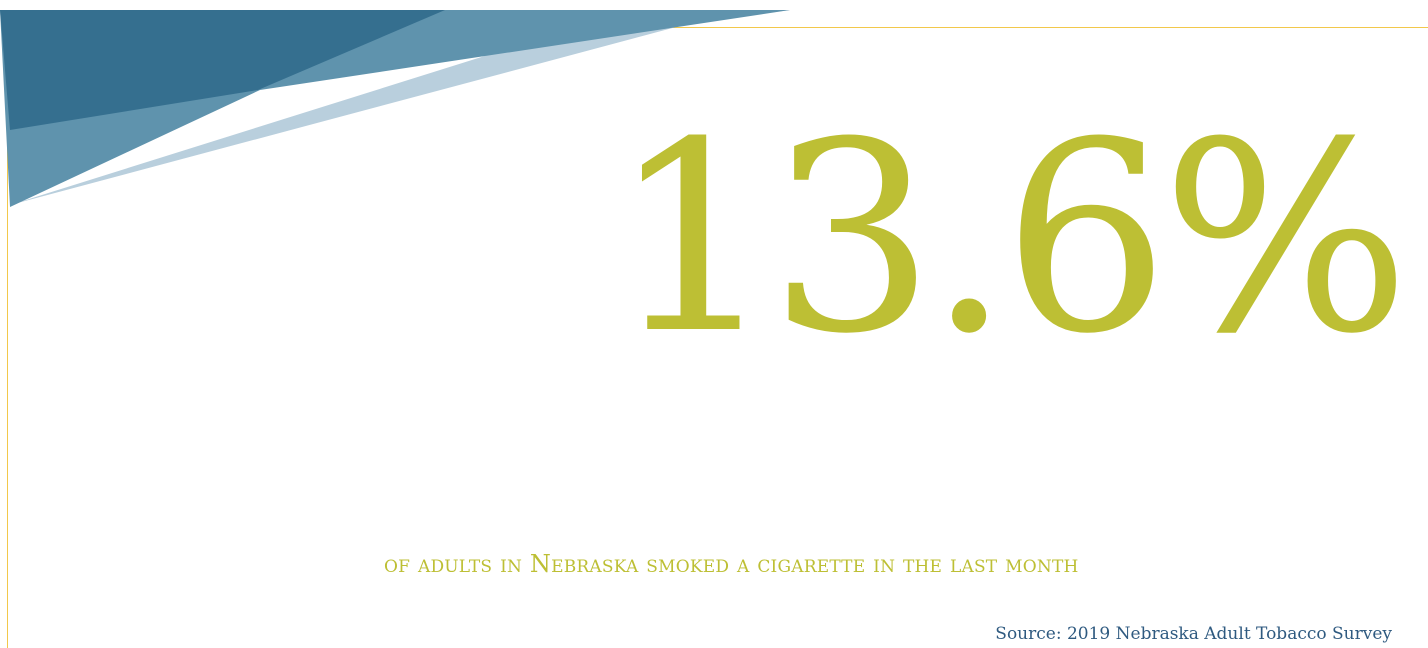 Image resolution: width=1428 pixels, height=648 pixels. What do you see at coordinates (222, 70) in the screenshot?
I see `banner-dark-shard` at bounding box center [222, 70].